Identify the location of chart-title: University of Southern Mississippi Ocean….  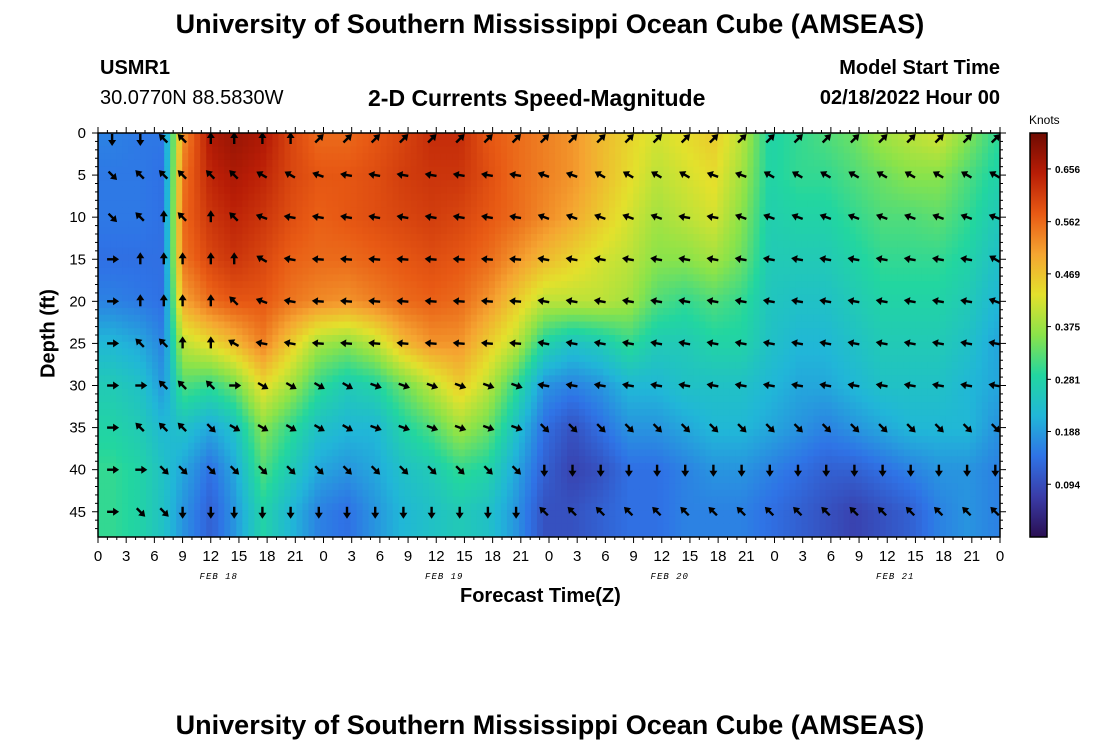
(550, 24).